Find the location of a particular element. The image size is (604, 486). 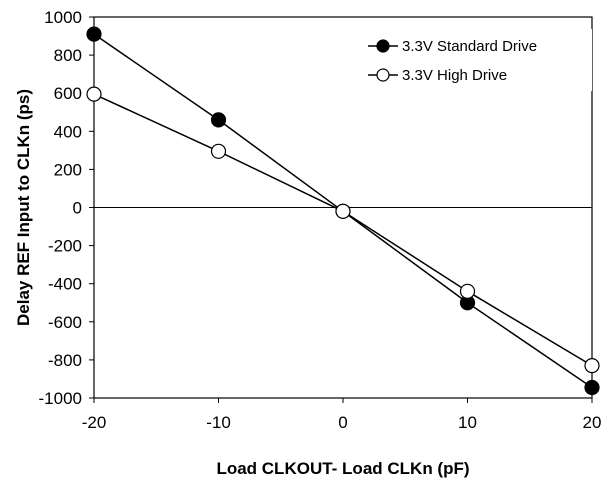

x-tick-label: 20 is located at coordinates (592, 422).